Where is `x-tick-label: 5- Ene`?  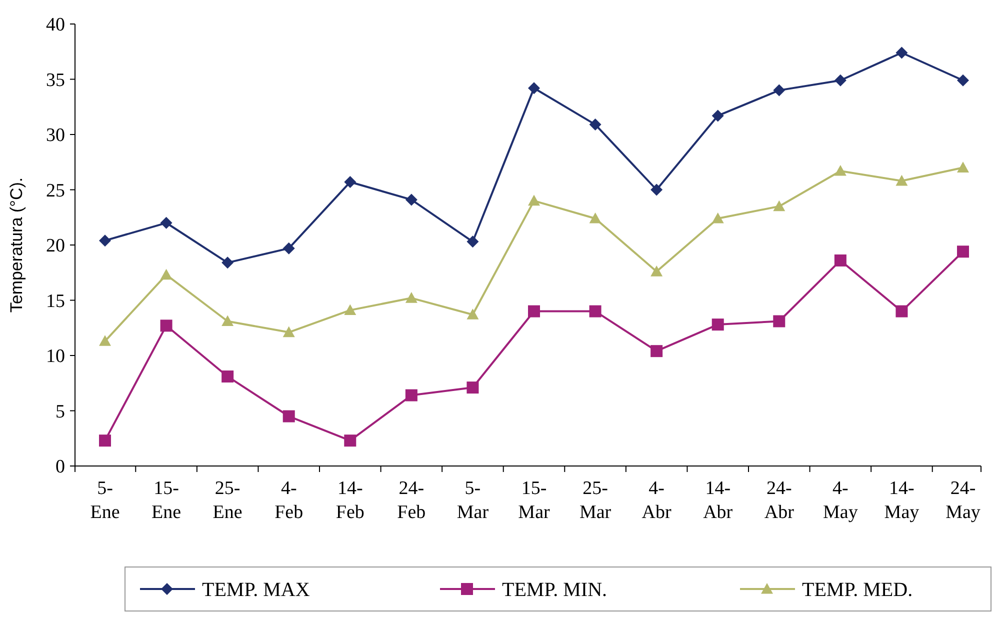 x-tick-label: 5- Ene is located at coordinates (105, 500).